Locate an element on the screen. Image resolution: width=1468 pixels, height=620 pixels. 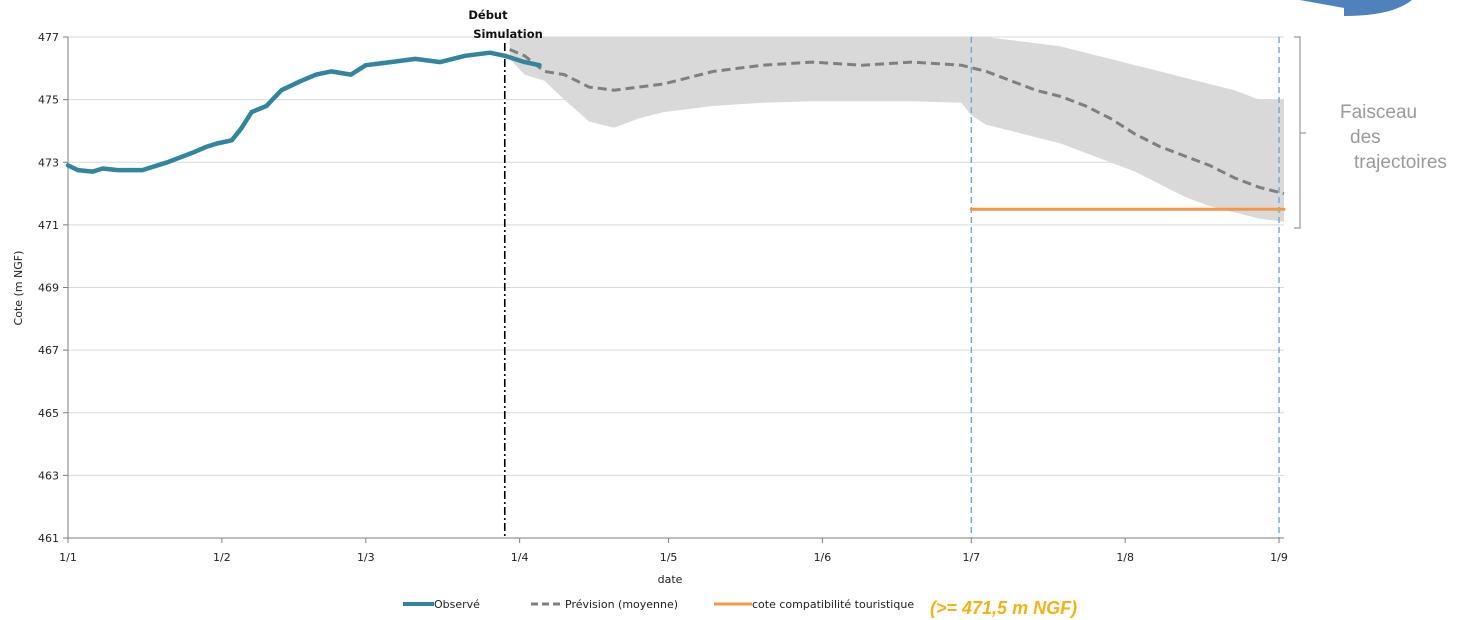
x-axis-title: date is located at coordinates (670, 579).